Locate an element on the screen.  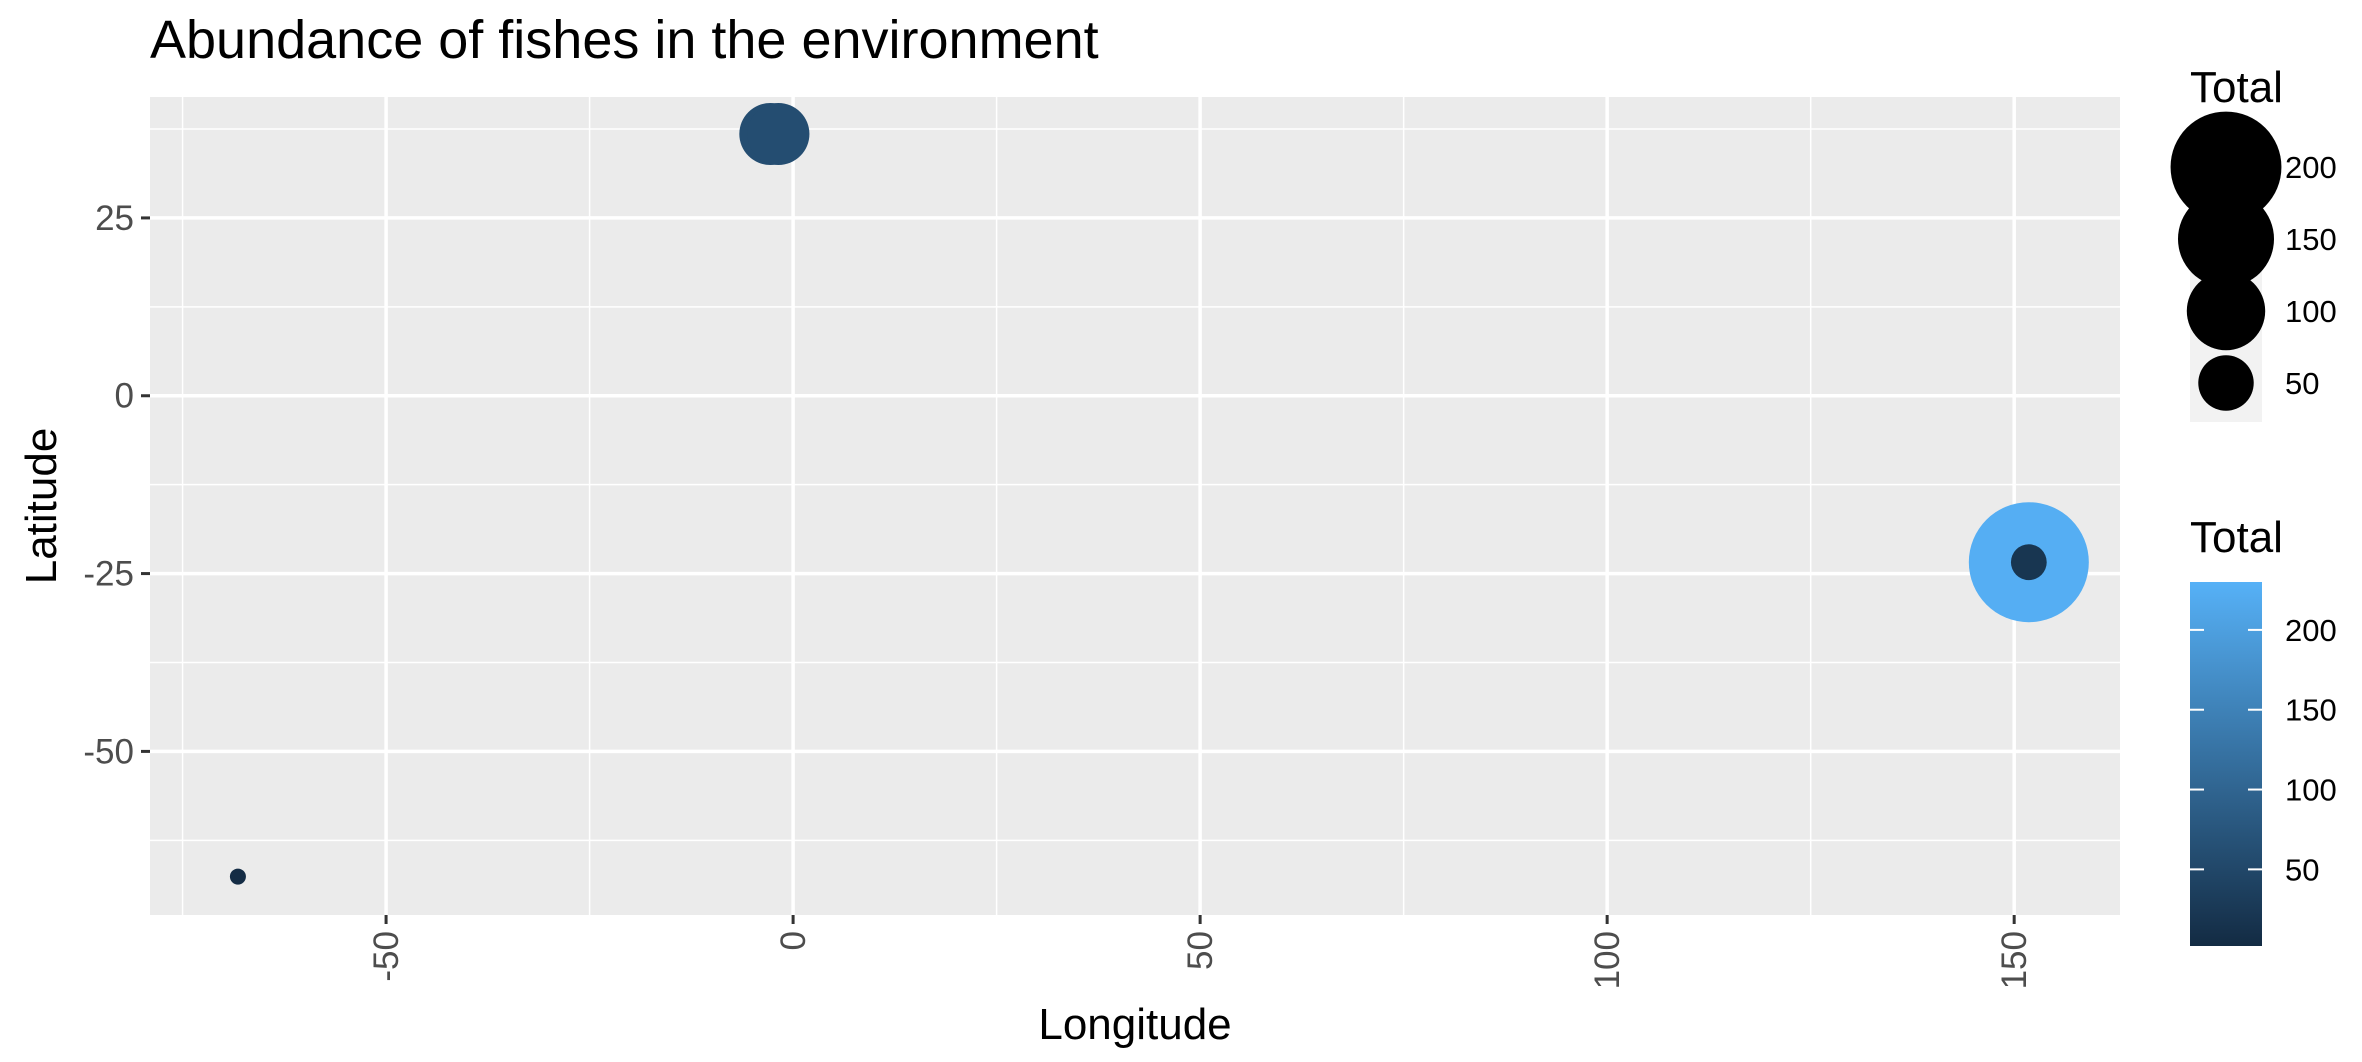
color-legend-label: 200 is located at coordinates (2311, 630).